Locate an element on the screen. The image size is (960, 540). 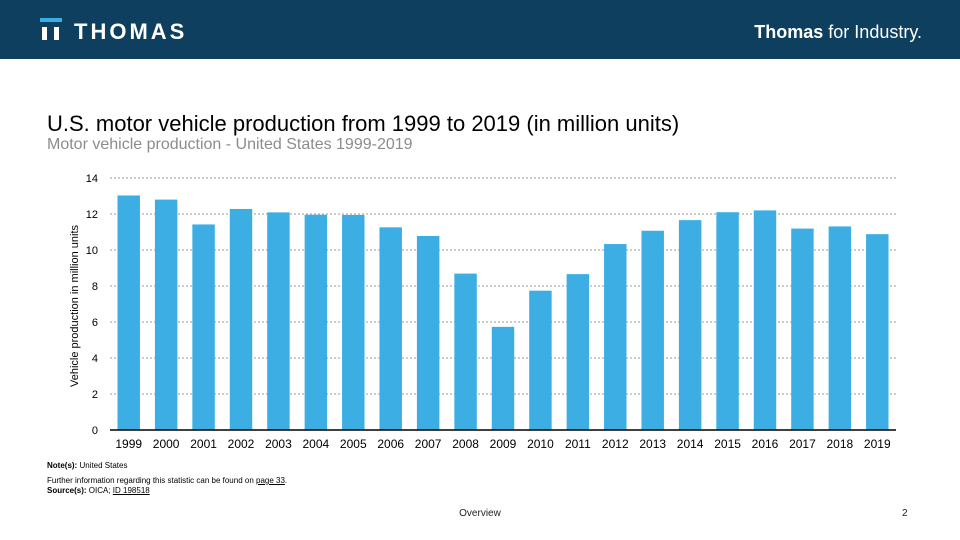
logo-text: THOMAS is located at coordinates (131, 31).